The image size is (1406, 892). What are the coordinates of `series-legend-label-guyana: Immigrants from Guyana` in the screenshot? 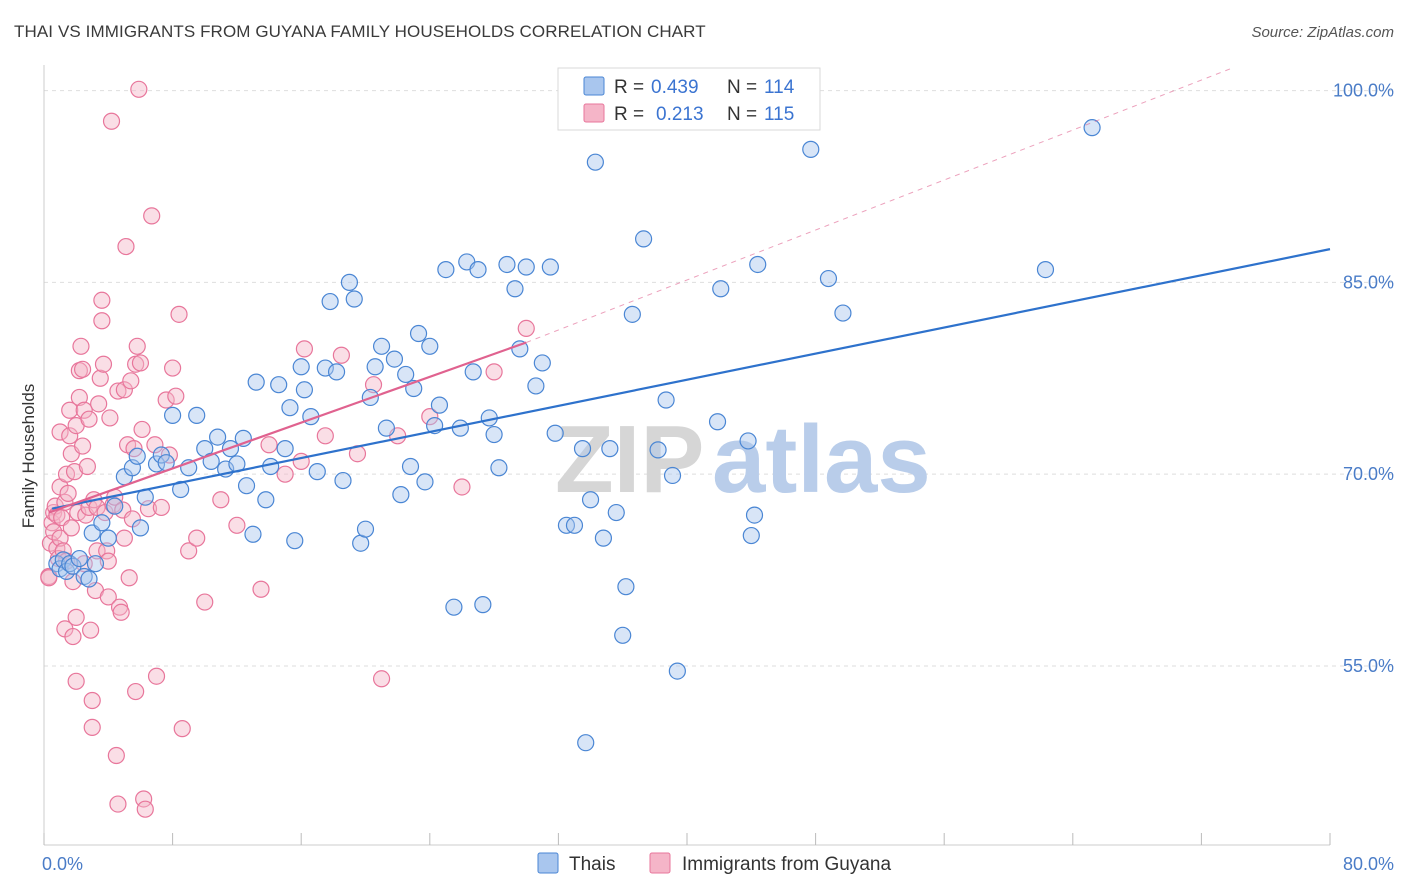 It's located at (786, 864).